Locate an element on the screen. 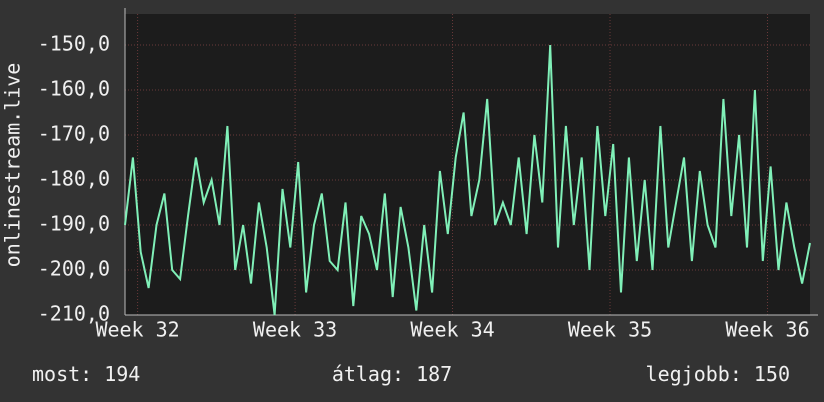 The width and height of the screenshot is (824, 402). y-axis-title: onlinestream.live is located at coordinates (13, 165).